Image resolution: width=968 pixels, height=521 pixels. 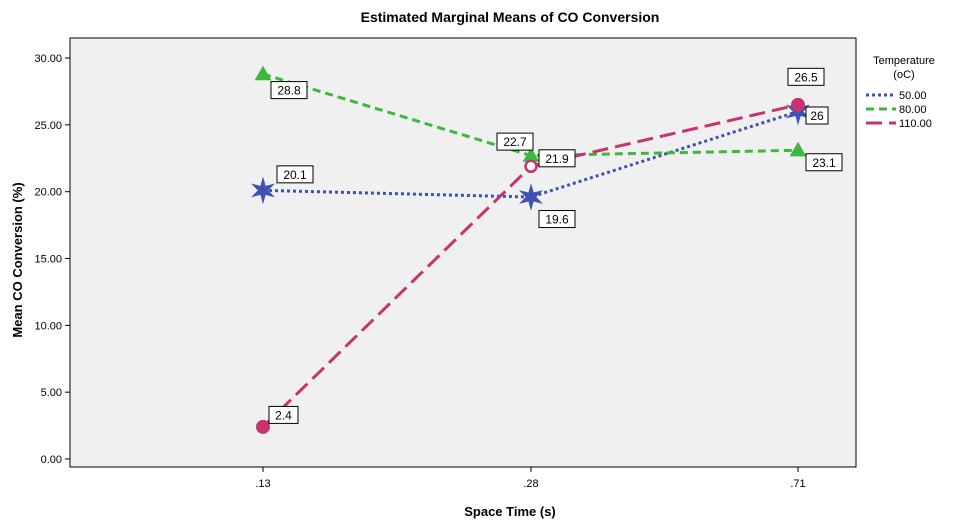 I want to click on data-label: 23.1, so click(x=824, y=162).